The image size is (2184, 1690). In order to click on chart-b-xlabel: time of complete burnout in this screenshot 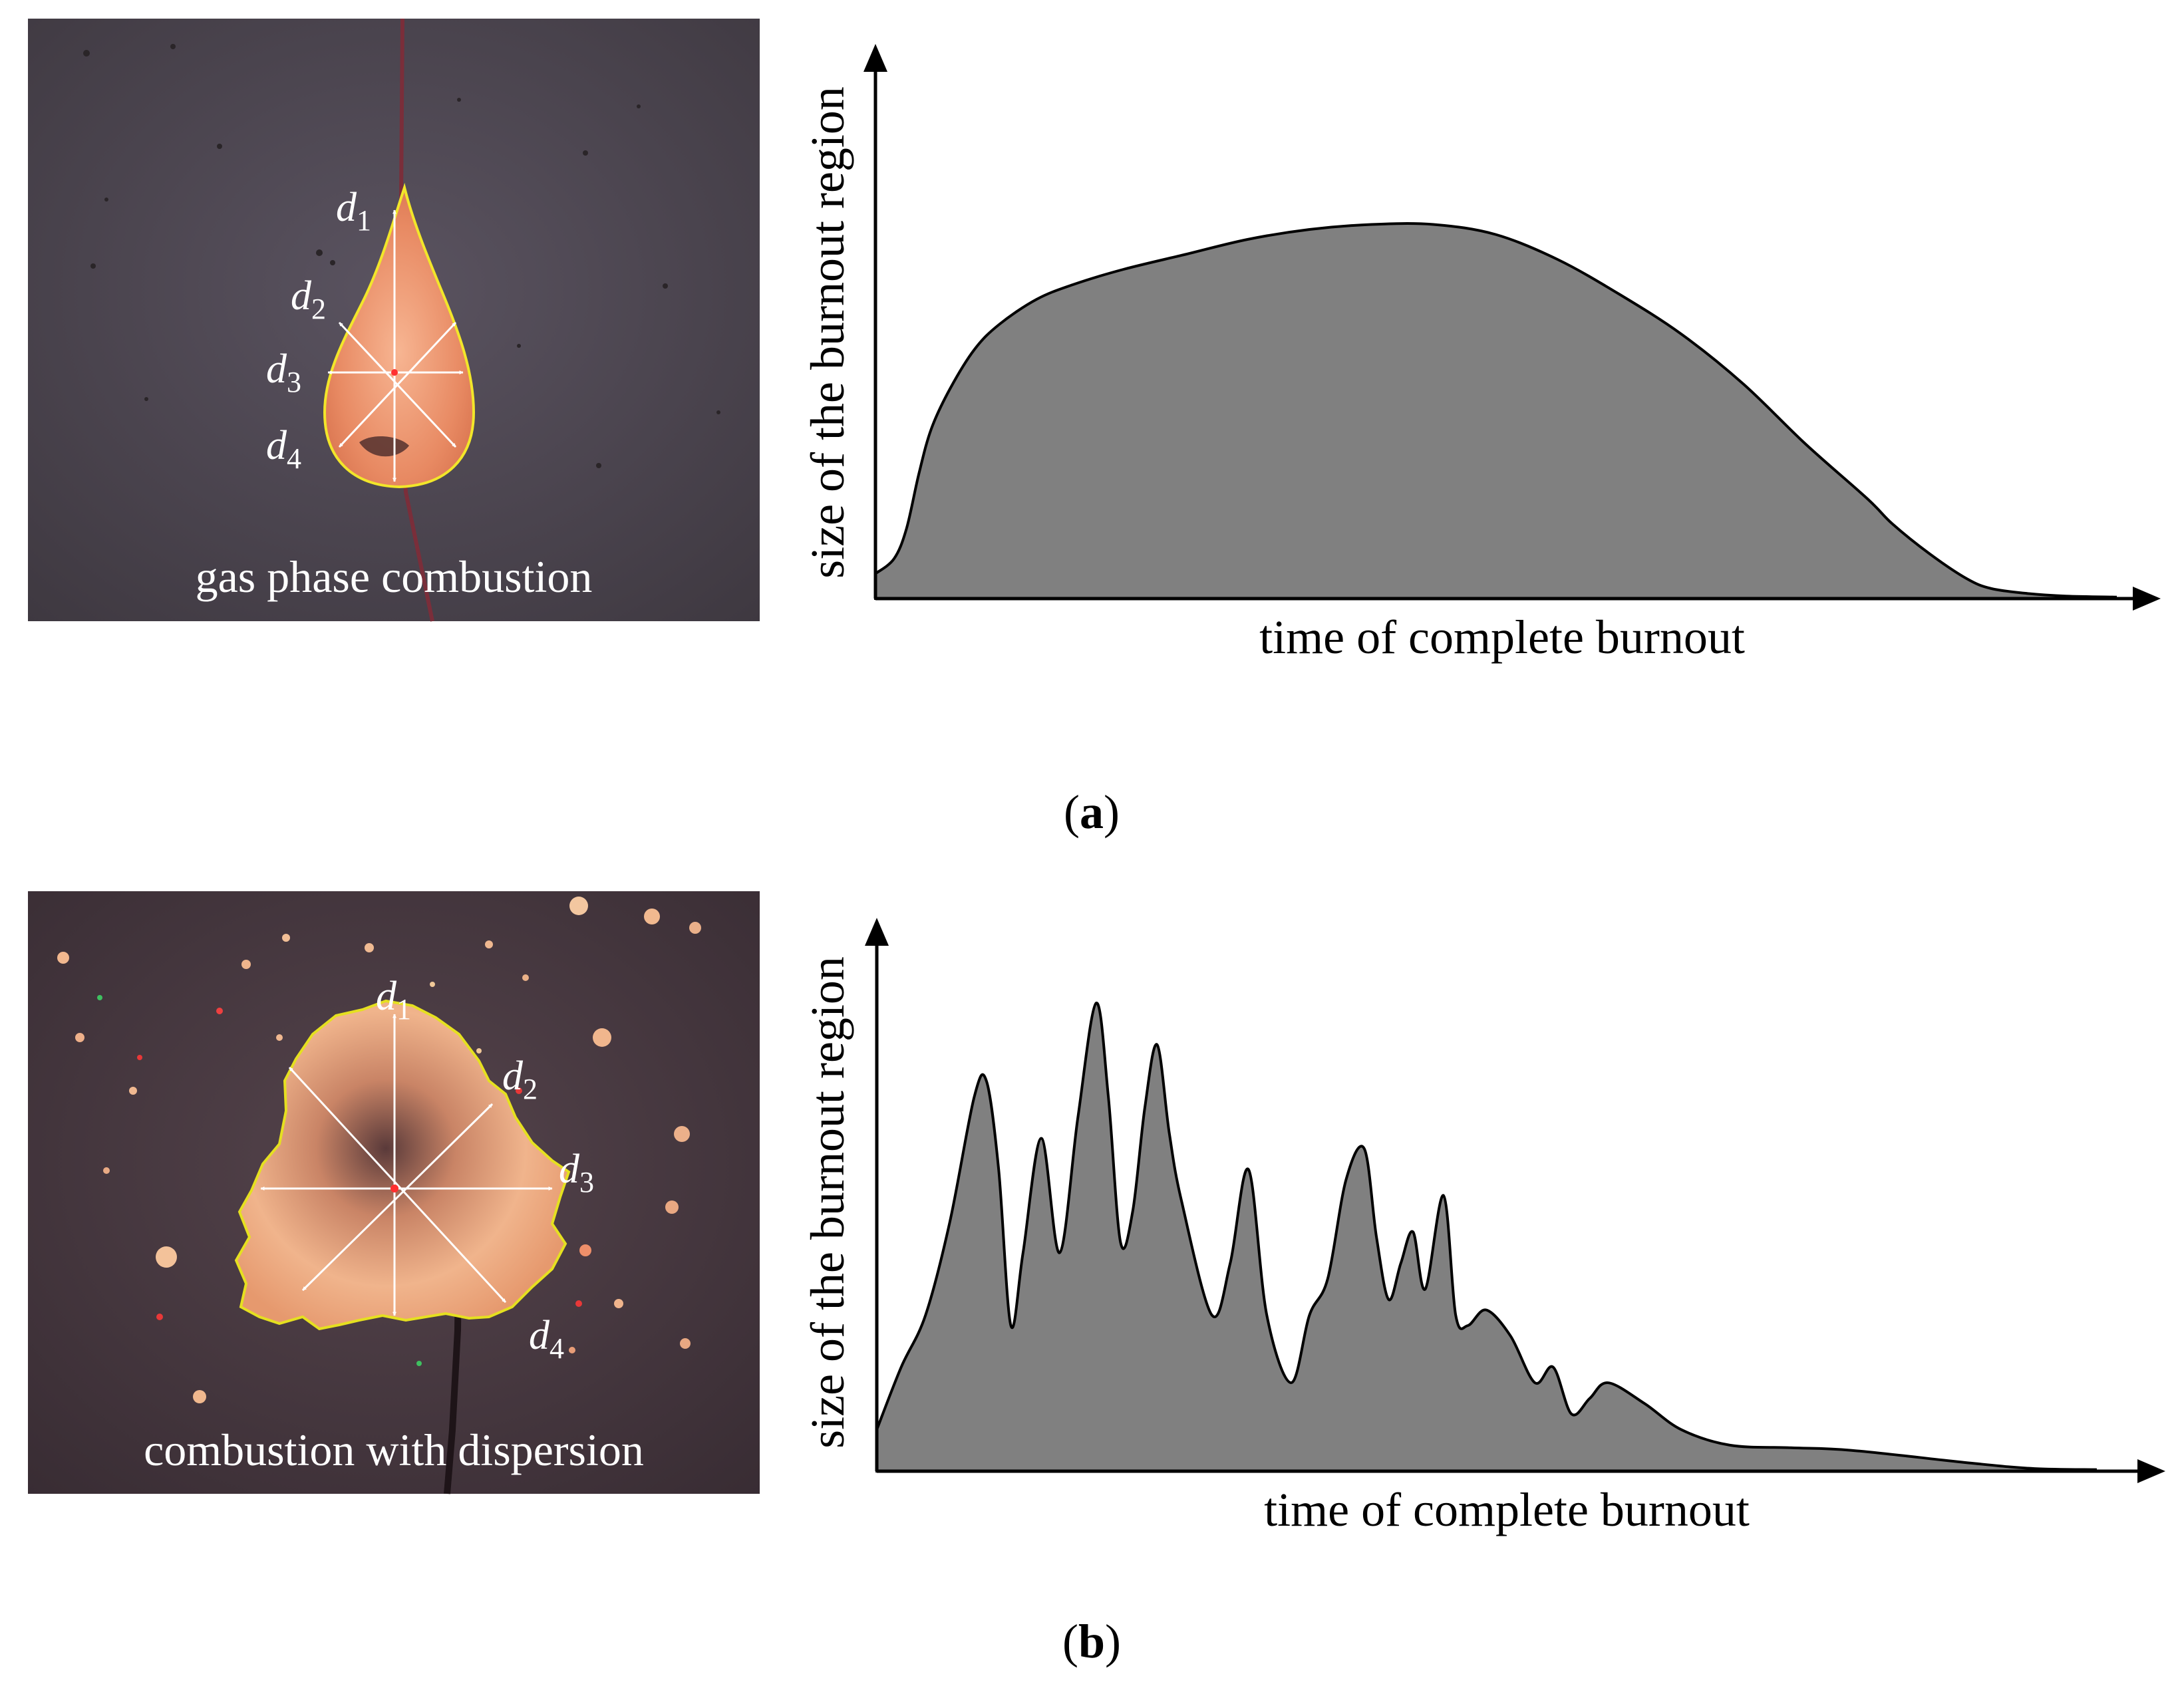, I will do `click(1507, 1509)`.